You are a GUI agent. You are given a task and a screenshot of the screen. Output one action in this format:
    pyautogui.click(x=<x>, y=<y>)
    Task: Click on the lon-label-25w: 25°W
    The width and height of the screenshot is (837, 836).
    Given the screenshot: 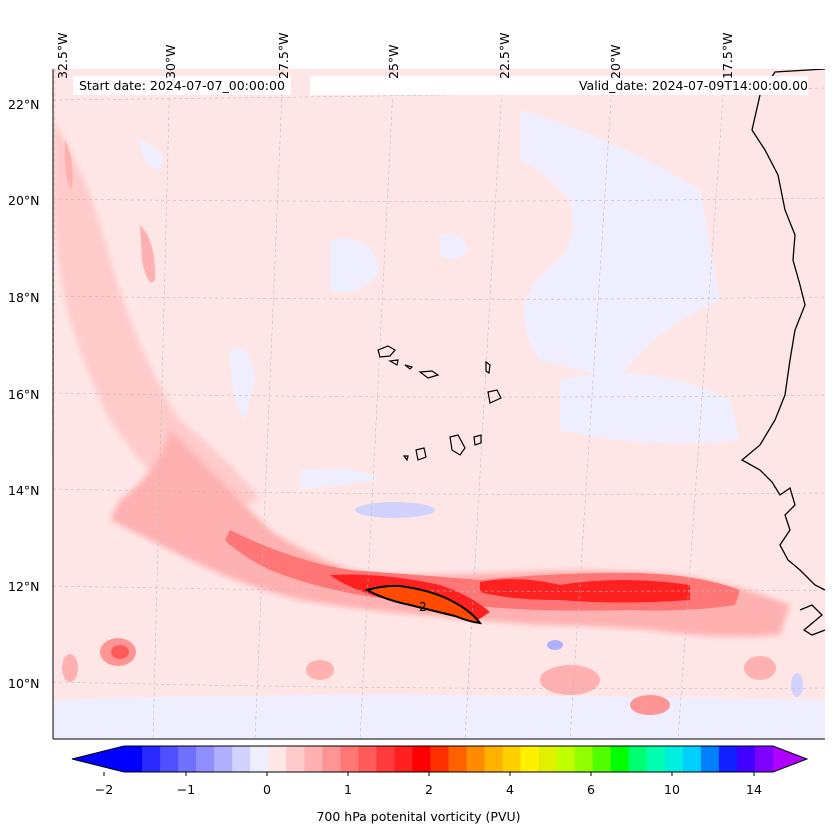 What is the action you would take?
    pyautogui.click(x=393, y=61)
    